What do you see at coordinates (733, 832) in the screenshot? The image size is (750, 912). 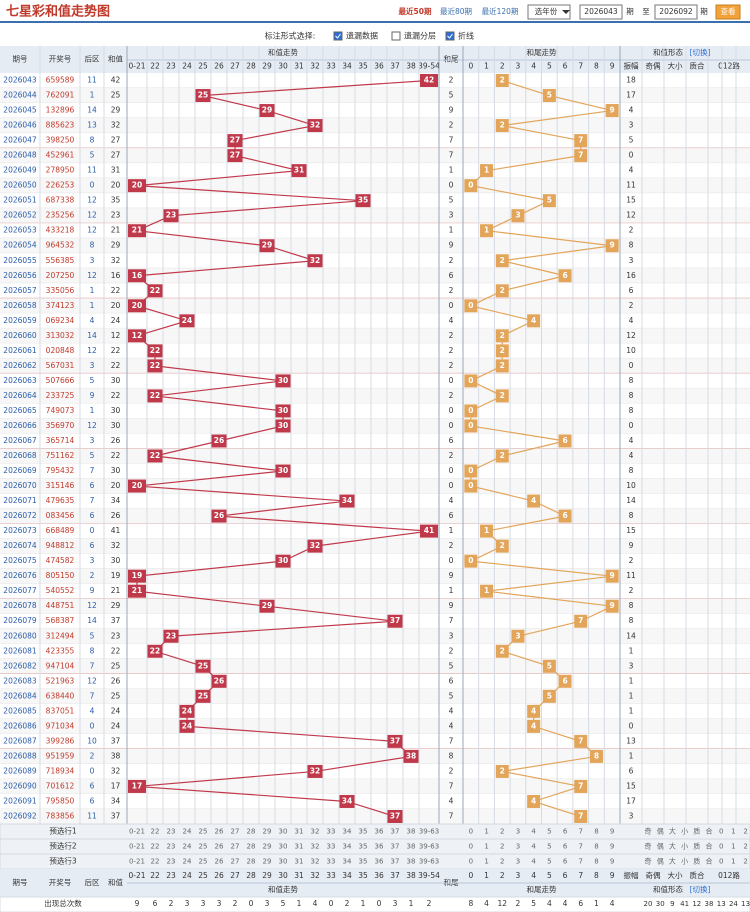 I see `preselect-form: 1` at bounding box center [733, 832].